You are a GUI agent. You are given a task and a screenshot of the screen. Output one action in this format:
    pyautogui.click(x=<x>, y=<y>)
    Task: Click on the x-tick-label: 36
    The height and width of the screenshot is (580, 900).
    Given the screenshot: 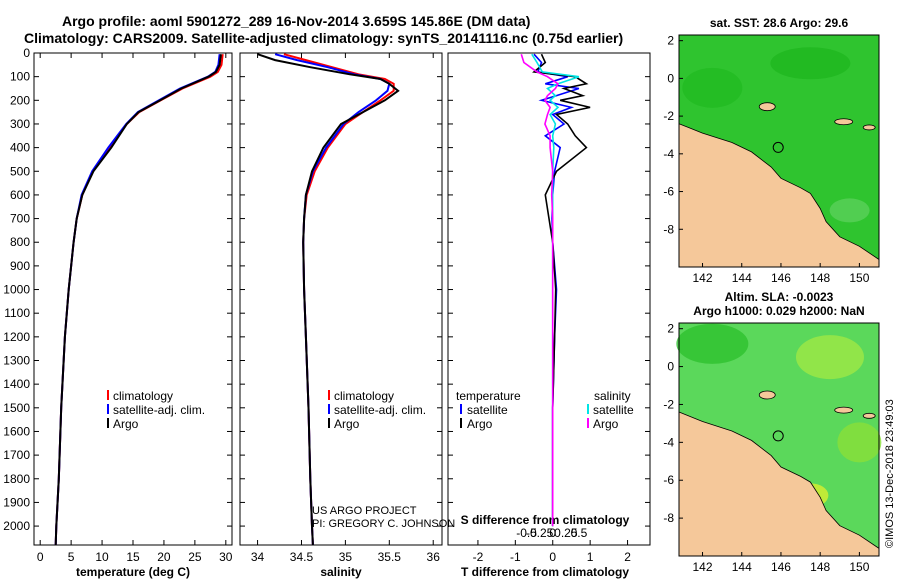 What is the action you would take?
    pyautogui.click(x=434, y=557)
    